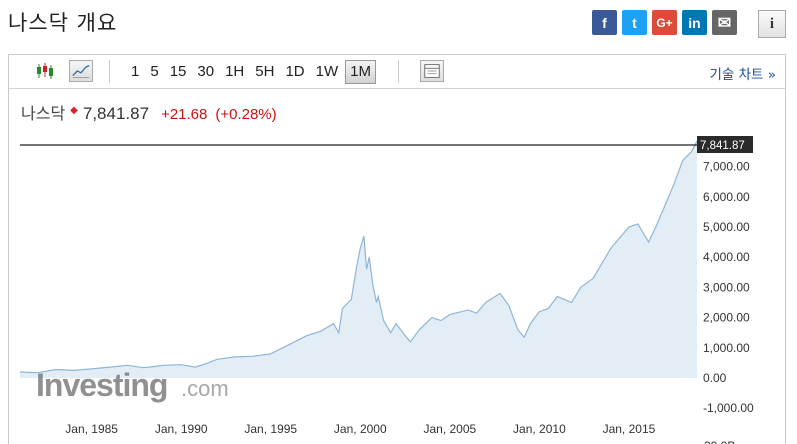  I want to click on y-tick-label: 0.00, so click(715, 378).